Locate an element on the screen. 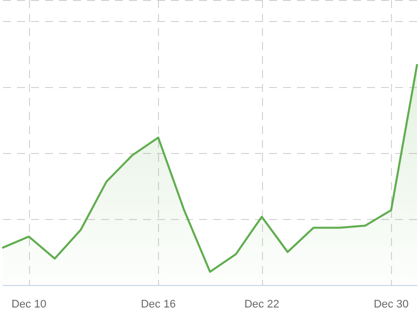  x-tick-label: Dec 30 is located at coordinates (391, 304).